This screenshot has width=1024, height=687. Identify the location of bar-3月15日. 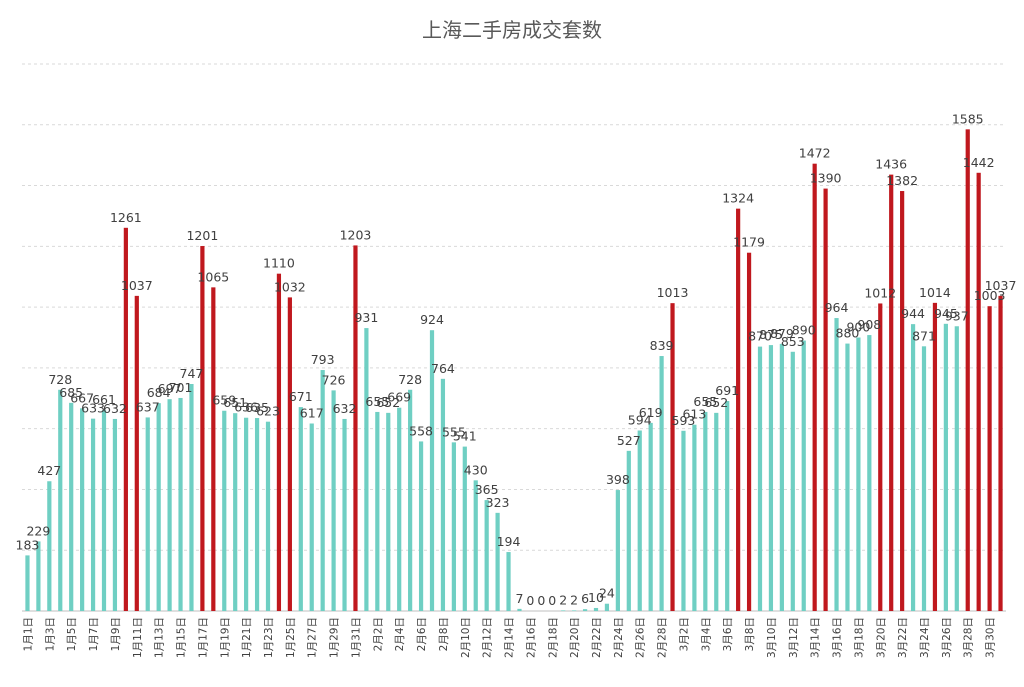
(825, 399).